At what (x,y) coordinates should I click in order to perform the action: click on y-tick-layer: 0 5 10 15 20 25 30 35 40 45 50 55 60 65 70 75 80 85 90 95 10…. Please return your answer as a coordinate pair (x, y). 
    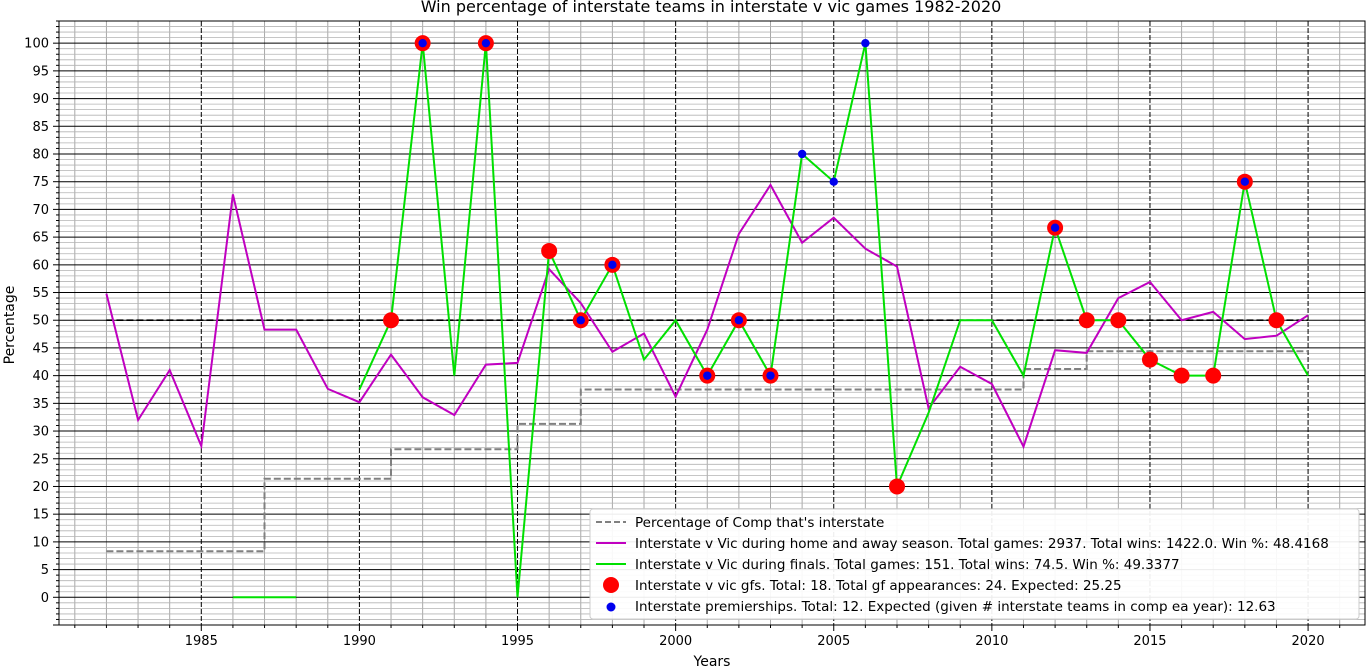
    Looking at the image, I should click on (41, 323).